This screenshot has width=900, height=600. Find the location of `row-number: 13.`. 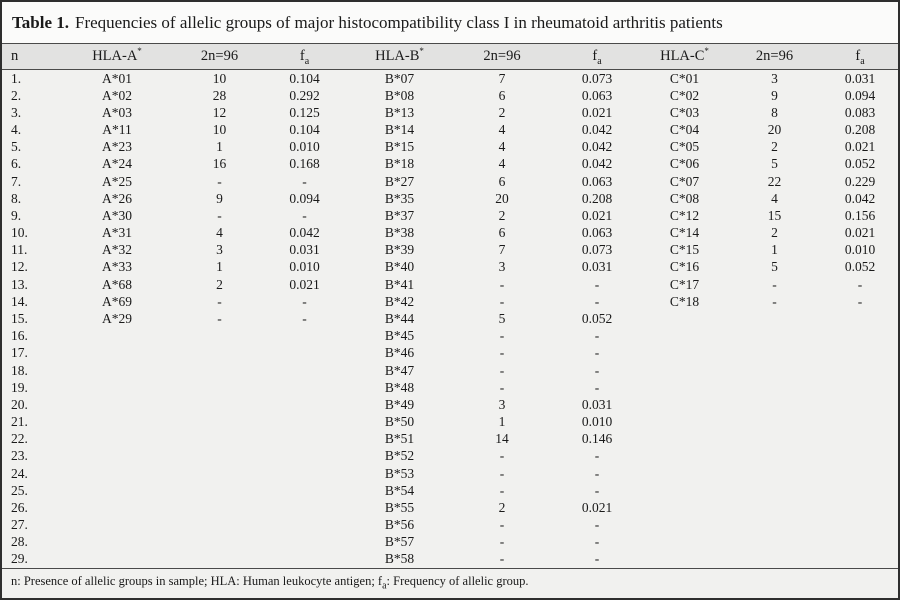

row-number: 13. is located at coordinates (19, 284).